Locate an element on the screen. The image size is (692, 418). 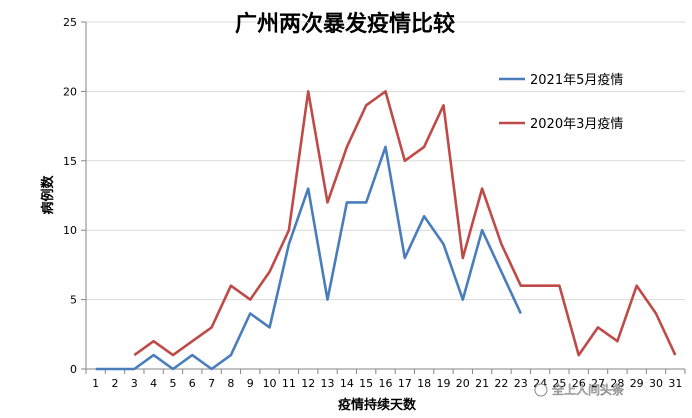
x-tick-label: 7 is located at coordinates (211, 383).